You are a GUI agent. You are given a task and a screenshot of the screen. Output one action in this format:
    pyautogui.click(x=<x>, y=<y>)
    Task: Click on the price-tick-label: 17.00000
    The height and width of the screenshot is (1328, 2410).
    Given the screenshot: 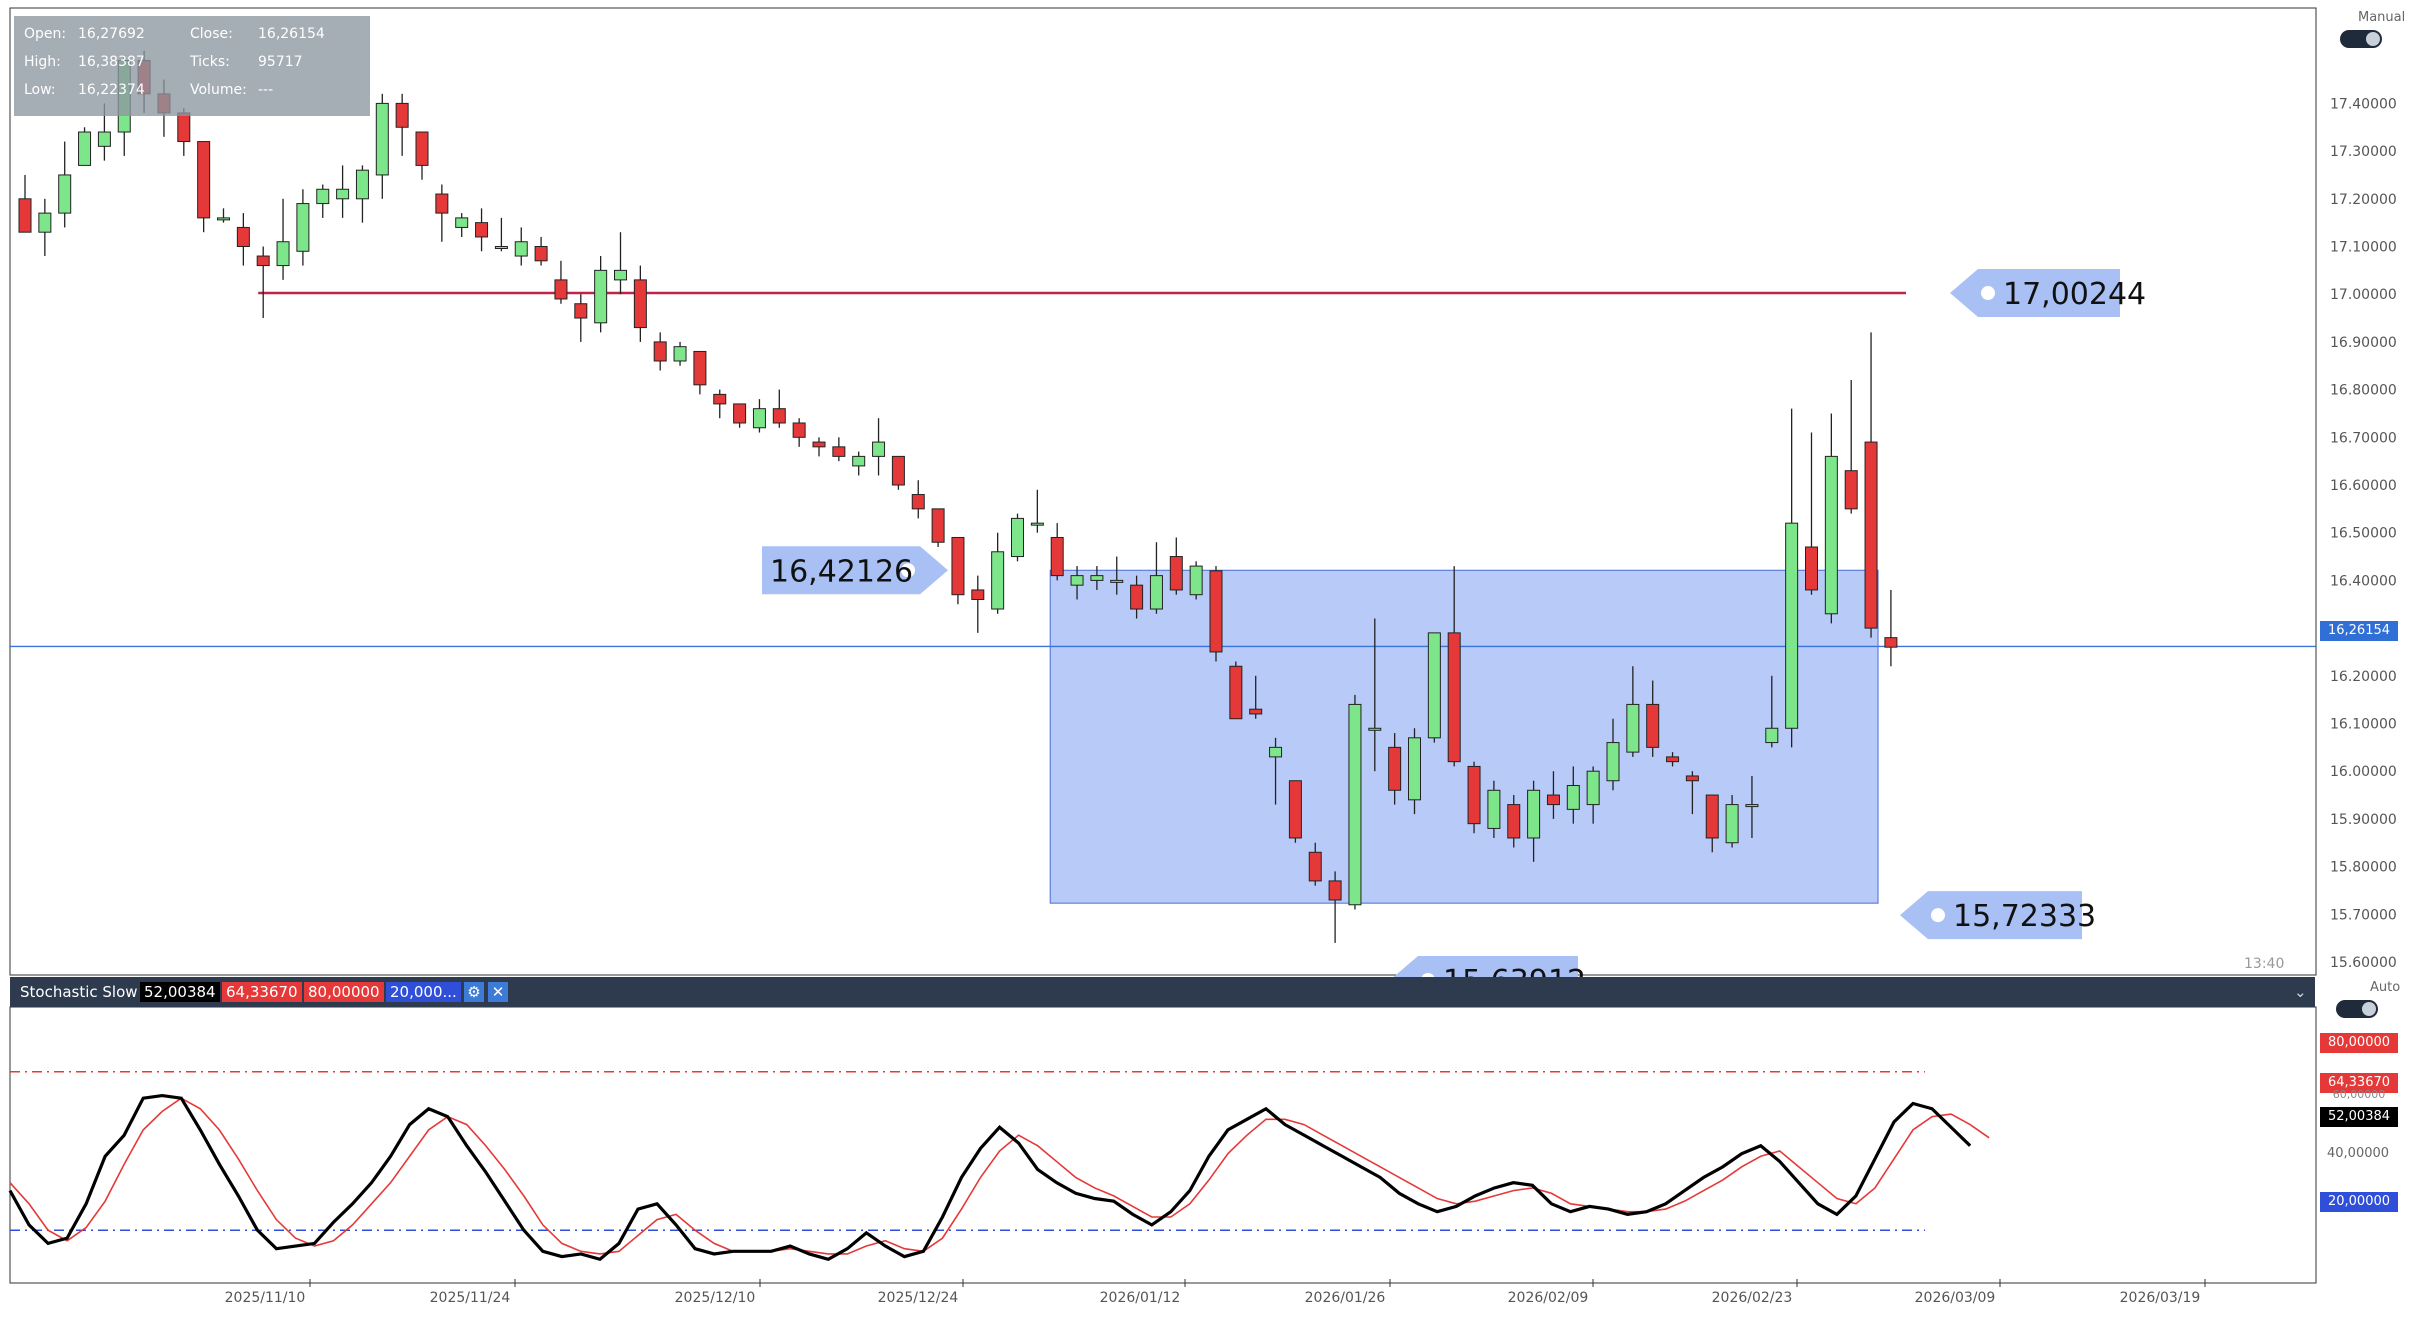 What is the action you would take?
    pyautogui.click(x=2363, y=295)
    